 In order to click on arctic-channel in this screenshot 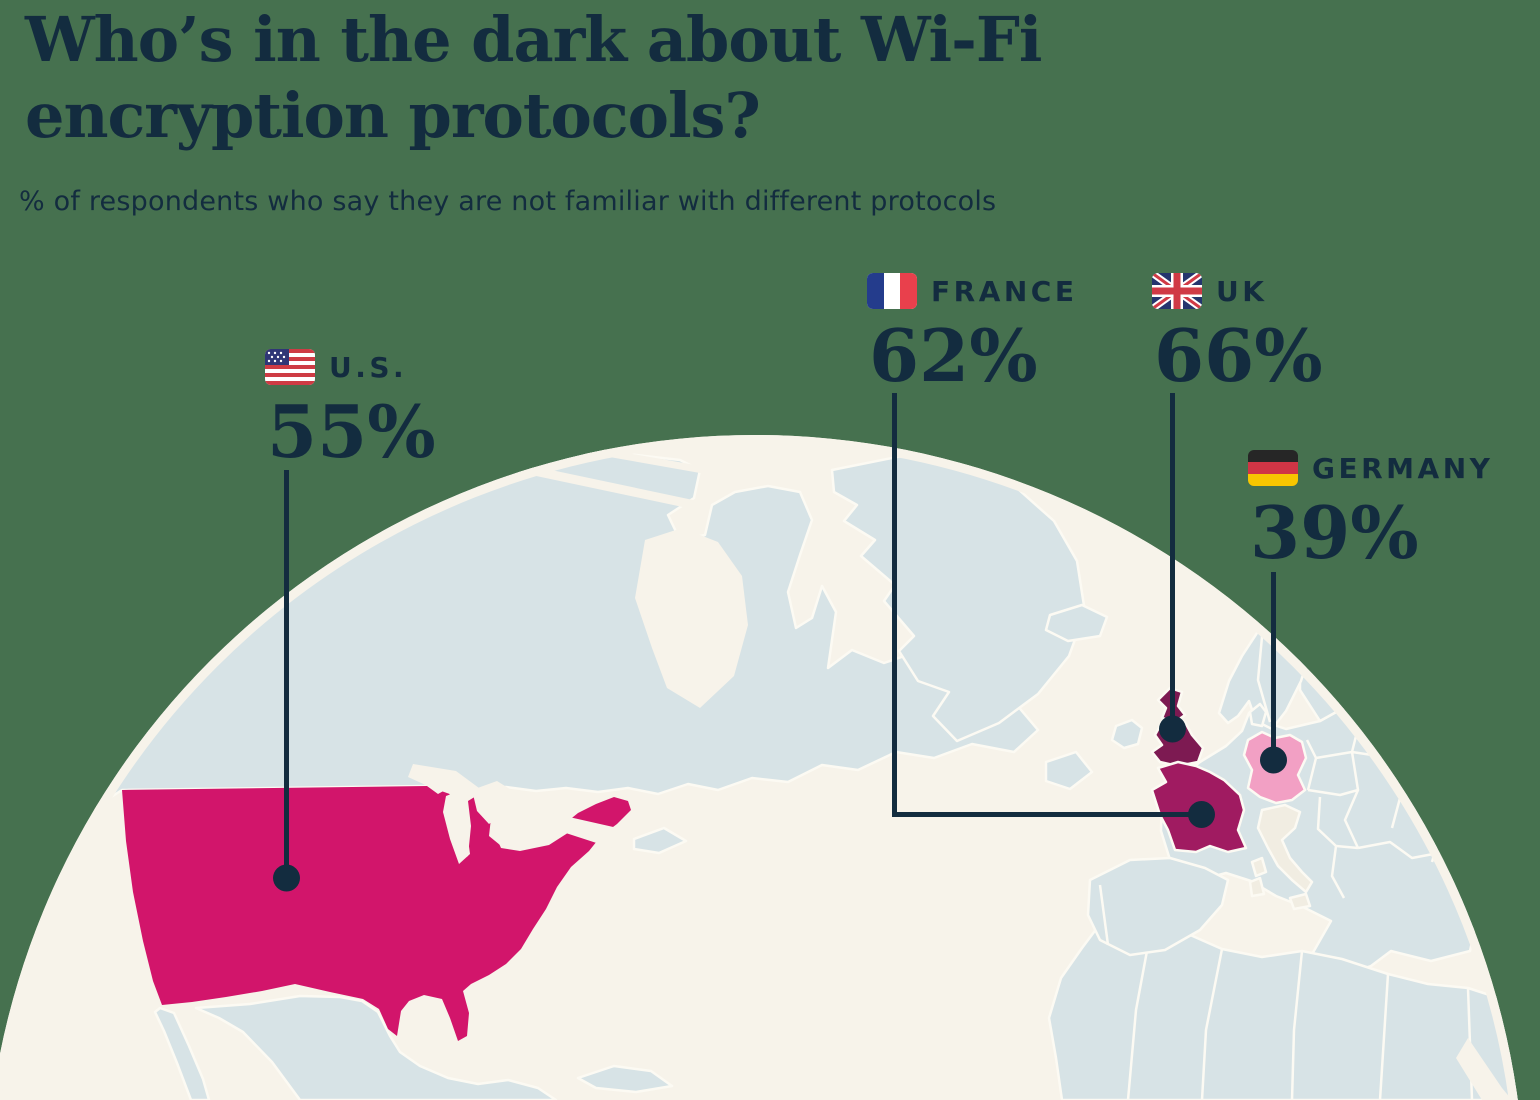, I will do `click(607, 486)`.